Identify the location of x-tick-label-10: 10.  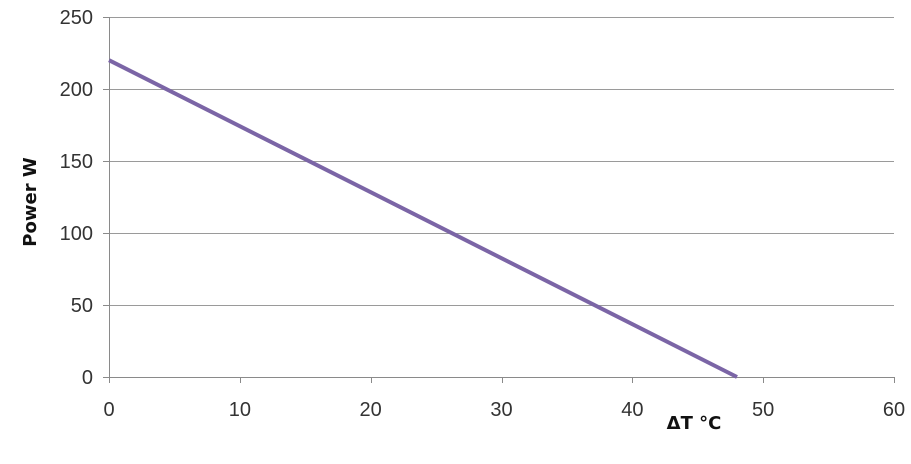
(240, 410).